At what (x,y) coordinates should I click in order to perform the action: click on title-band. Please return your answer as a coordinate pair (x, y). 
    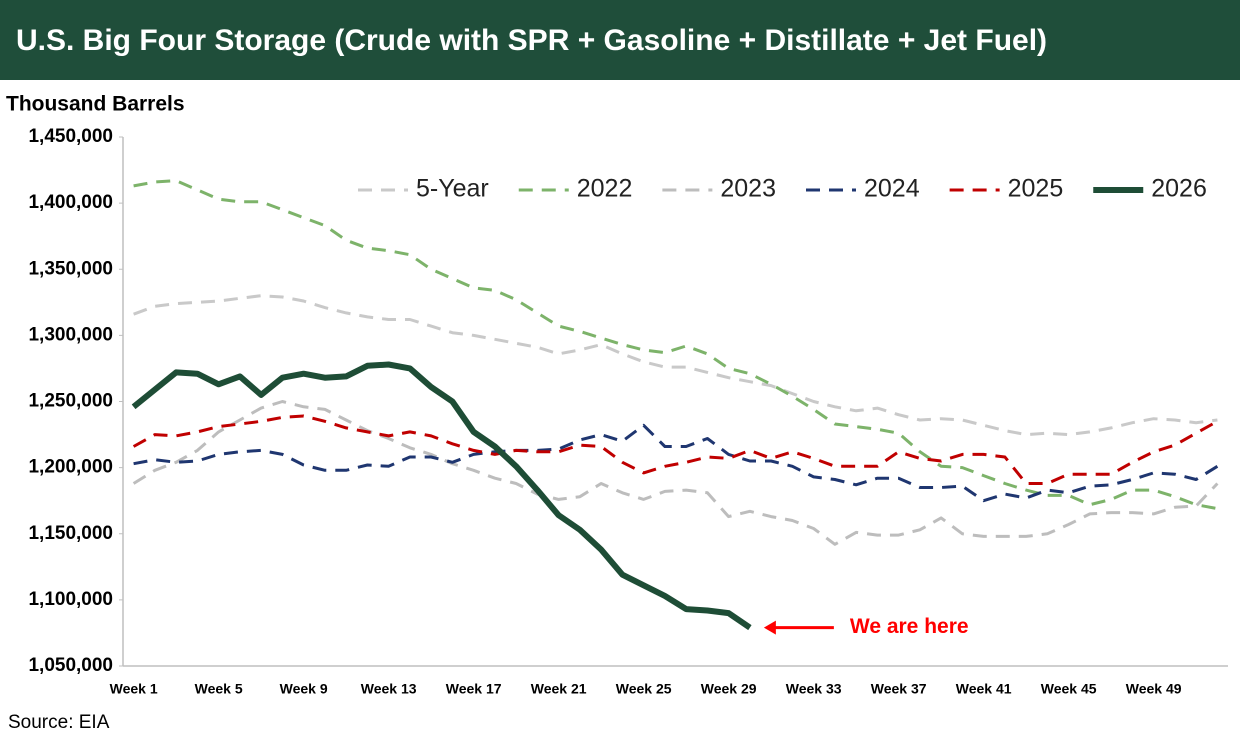
    Looking at the image, I should click on (620, 40).